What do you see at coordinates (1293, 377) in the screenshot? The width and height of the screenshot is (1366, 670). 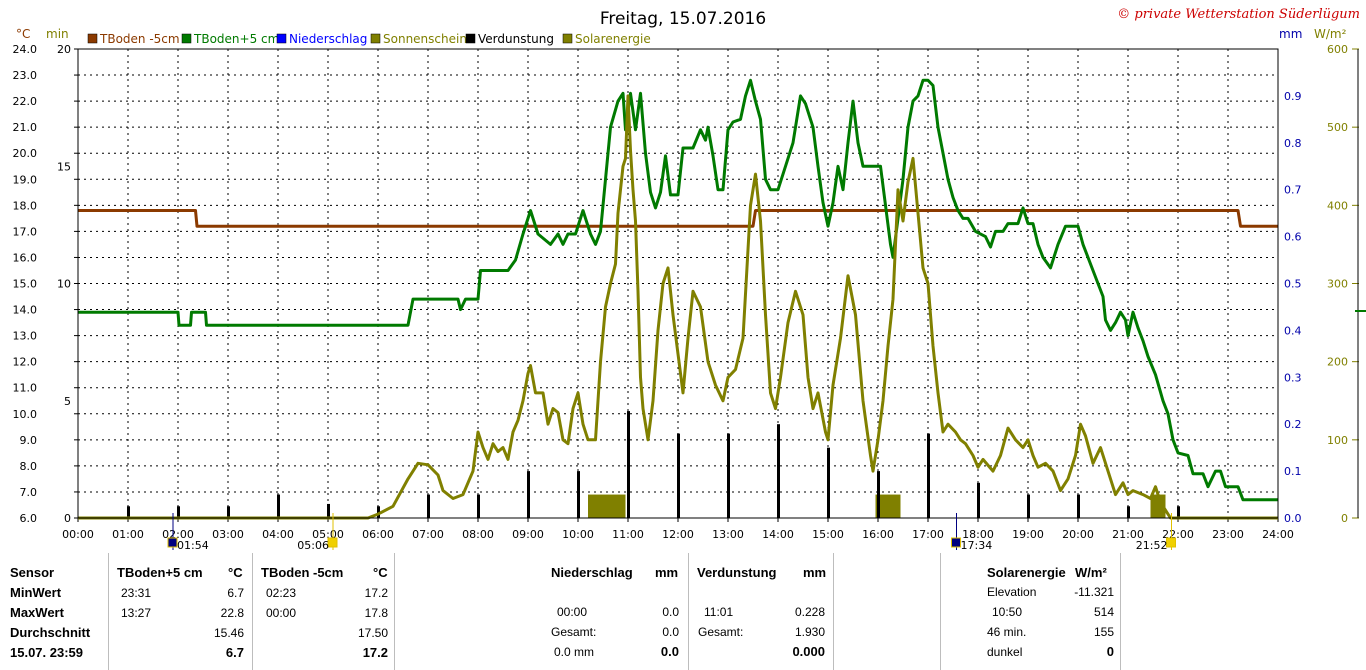 I see `y-mm-tick-label: 0.3` at bounding box center [1293, 377].